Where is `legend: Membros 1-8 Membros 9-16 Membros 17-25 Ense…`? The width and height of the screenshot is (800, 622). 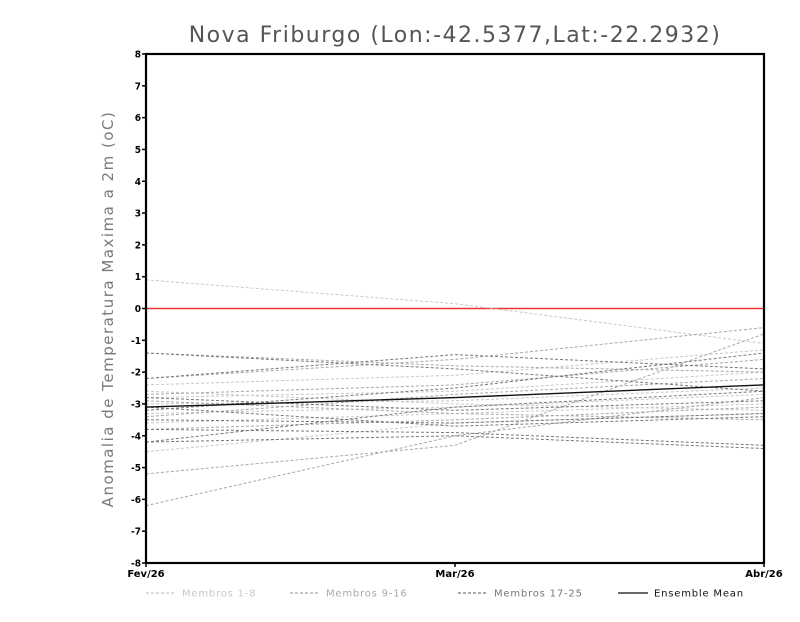 legend: Membros 1-8 Membros 9-16 Membros 17-25 Ense… is located at coordinates (445, 594).